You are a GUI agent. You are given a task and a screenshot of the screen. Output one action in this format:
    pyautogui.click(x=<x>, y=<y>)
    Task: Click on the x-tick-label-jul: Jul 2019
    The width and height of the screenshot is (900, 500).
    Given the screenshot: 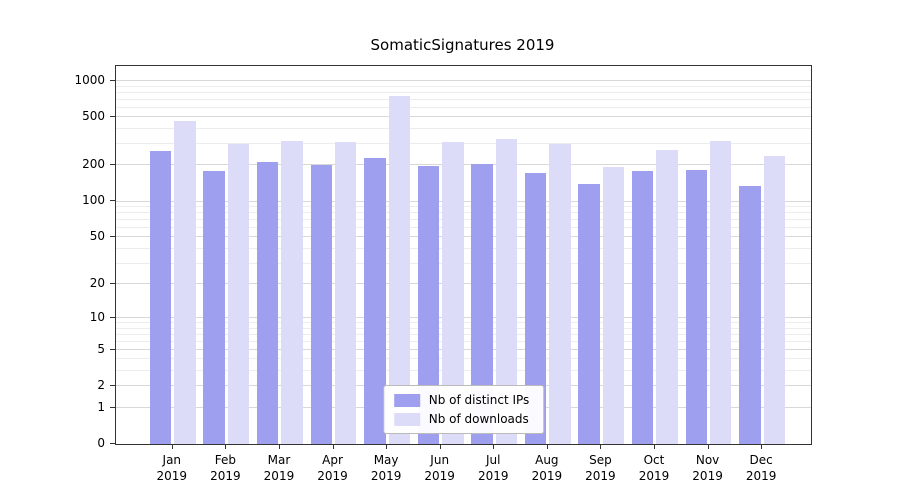 What is the action you would take?
    pyautogui.click(x=493, y=464)
    